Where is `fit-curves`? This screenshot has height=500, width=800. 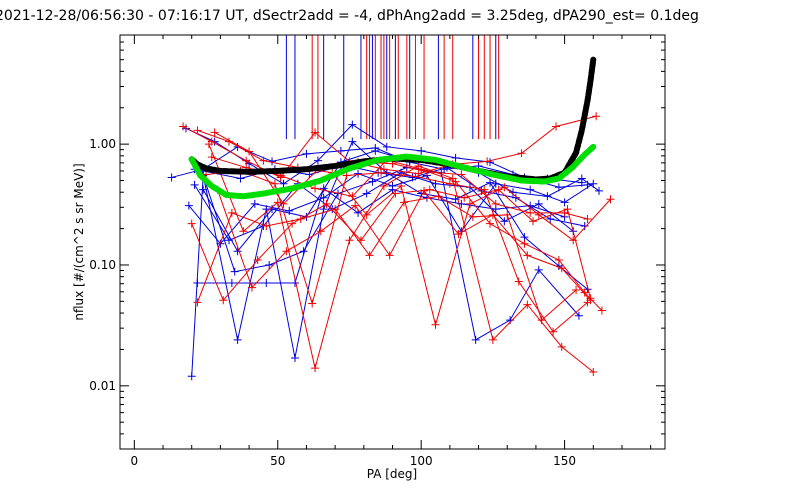
fit-curves is located at coordinates (392, 128).